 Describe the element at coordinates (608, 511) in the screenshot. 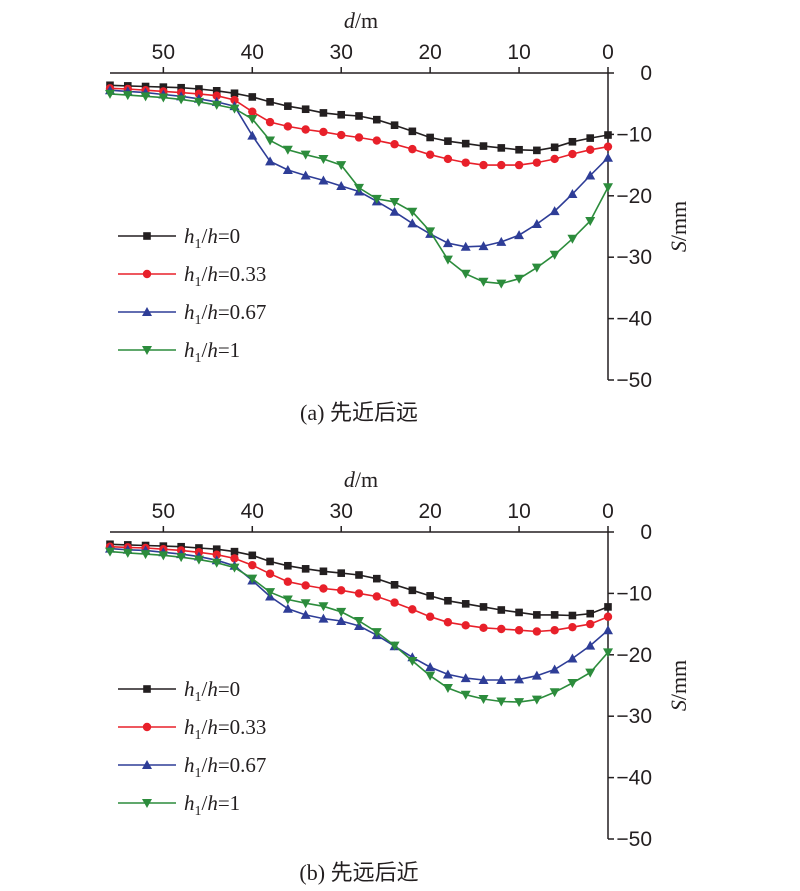

I see `x-tick-label: 0` at that location.